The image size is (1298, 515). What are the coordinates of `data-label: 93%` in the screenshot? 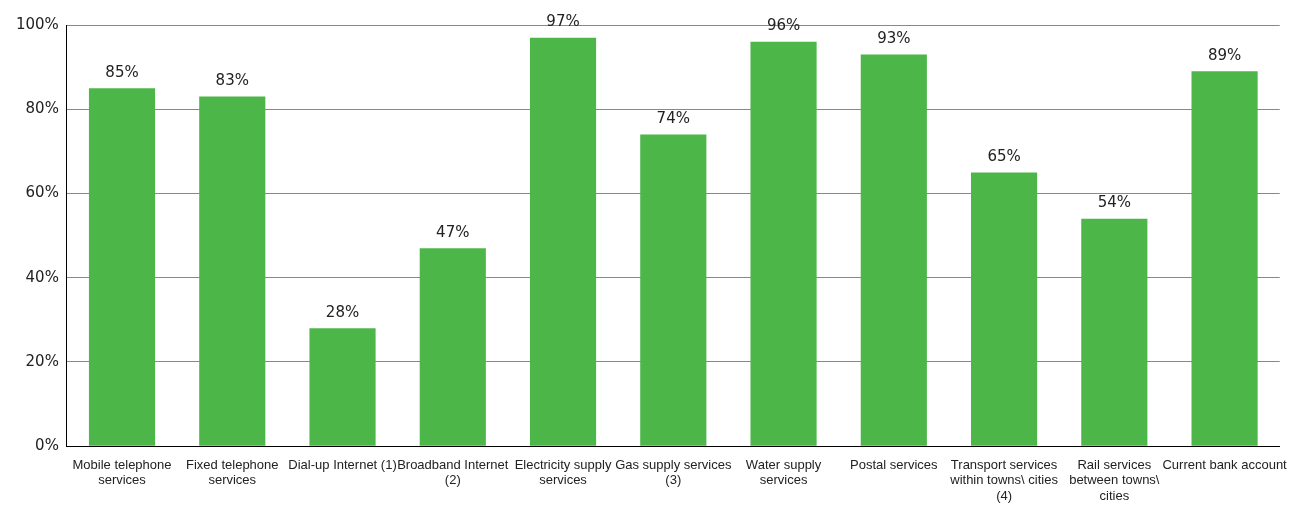 It's located at (894, 37).